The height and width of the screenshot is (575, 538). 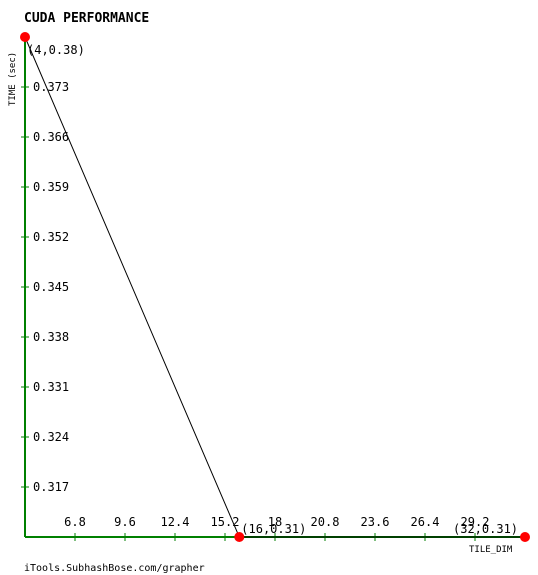 What do you see at coordinates (51, 187) in the screenshot?
I see `y-tick-label: 0.359` at bounding box center [51, 187].